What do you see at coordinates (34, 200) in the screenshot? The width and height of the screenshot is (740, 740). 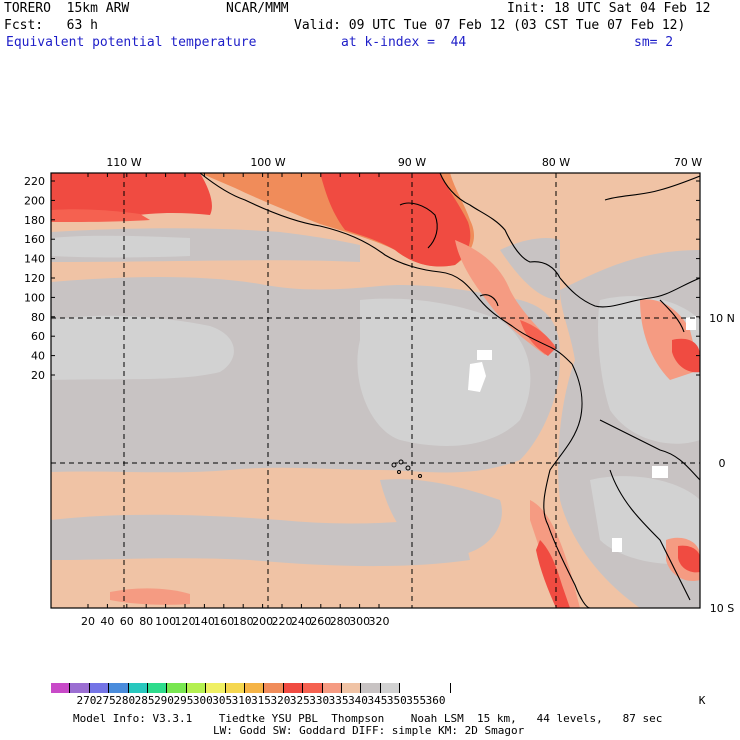 I see `y-tick-label: 200` at bounding box center [34, 200].